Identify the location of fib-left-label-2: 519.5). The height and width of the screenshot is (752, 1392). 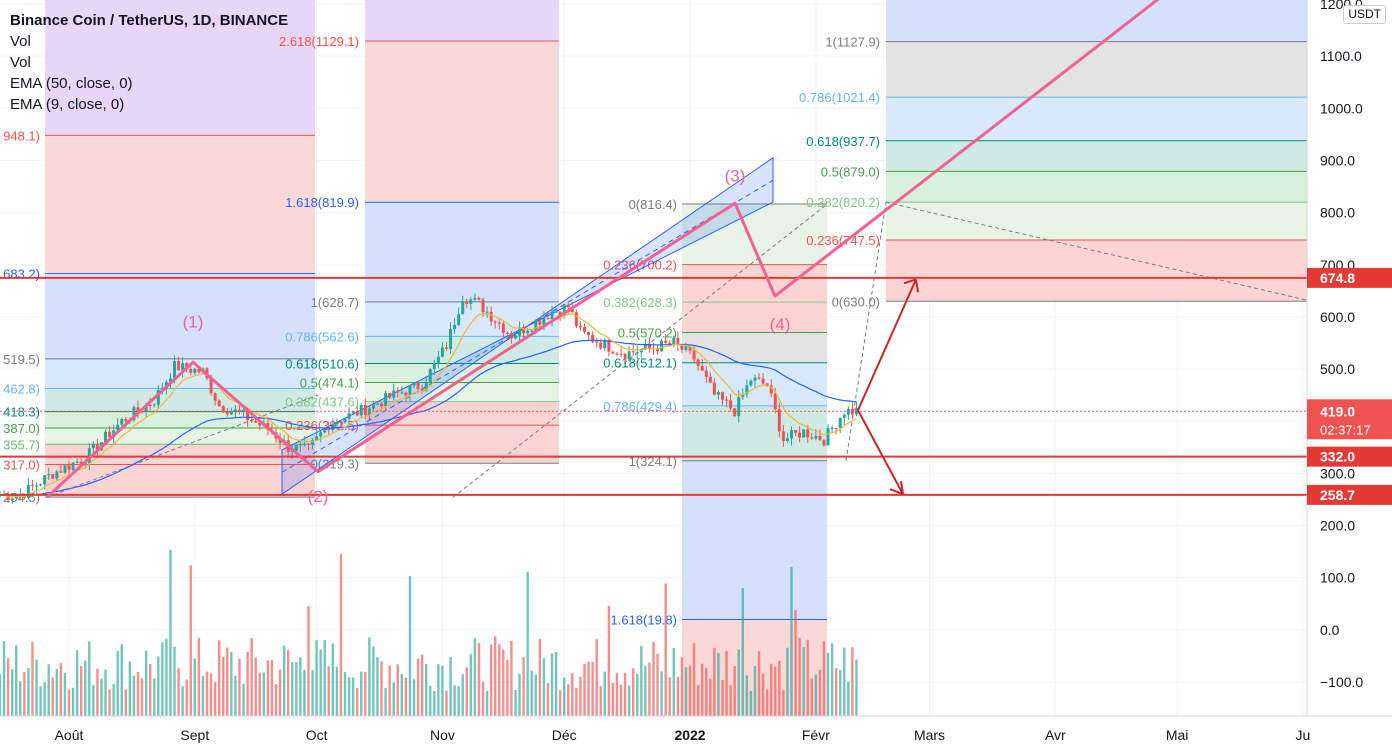
(21, 359).